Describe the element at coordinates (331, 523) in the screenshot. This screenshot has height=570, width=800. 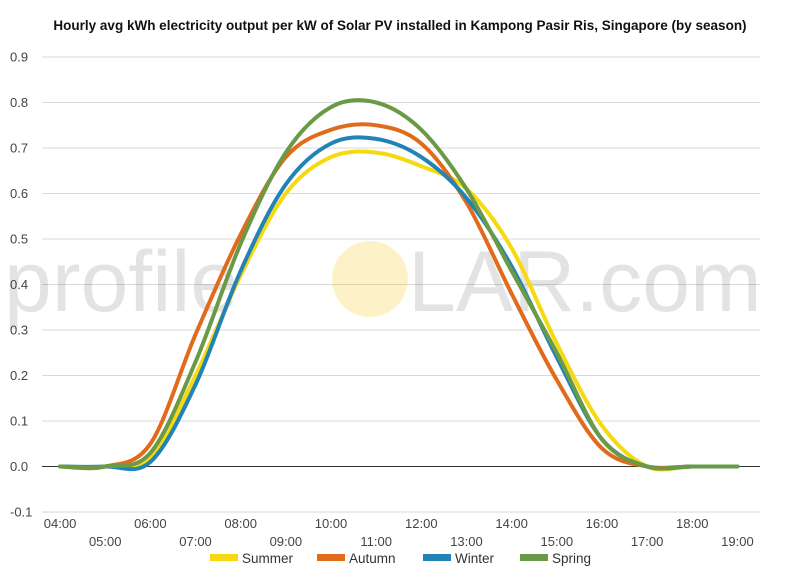
I see `x-tick-label: 10:00` at that location.